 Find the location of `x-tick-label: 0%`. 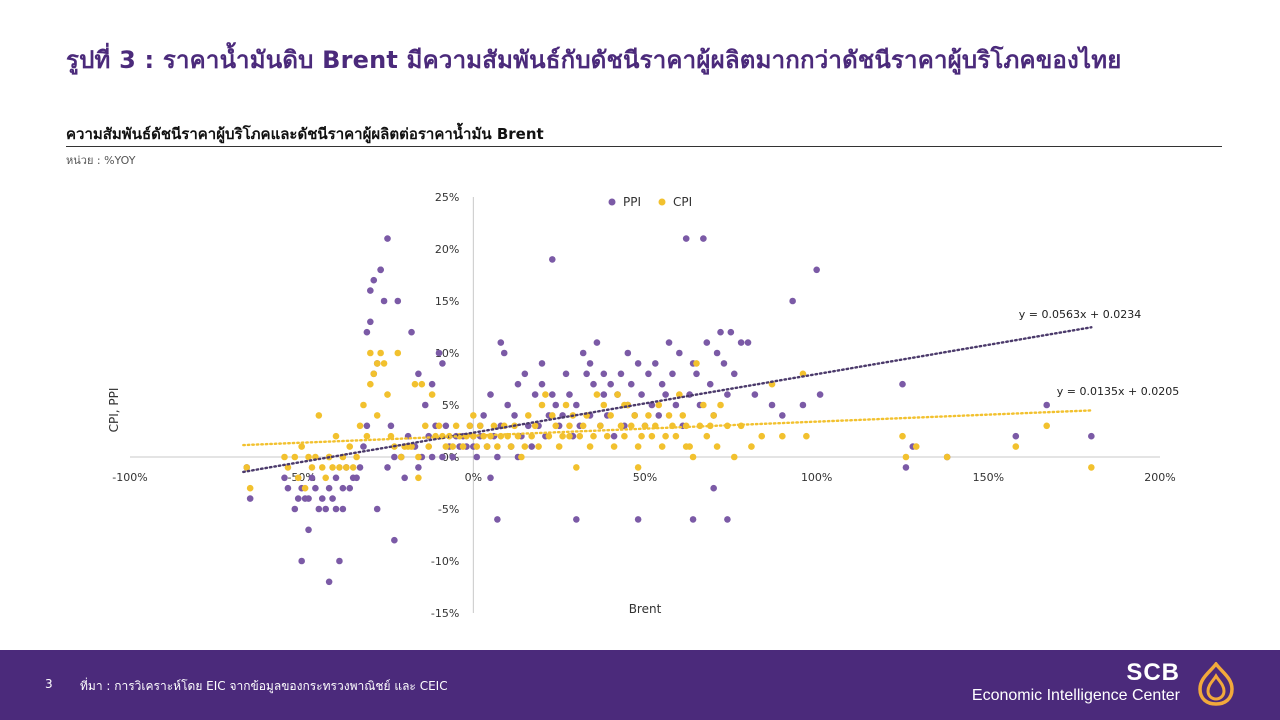

x-tick-label: 0% is located at coordinates (473, 477).